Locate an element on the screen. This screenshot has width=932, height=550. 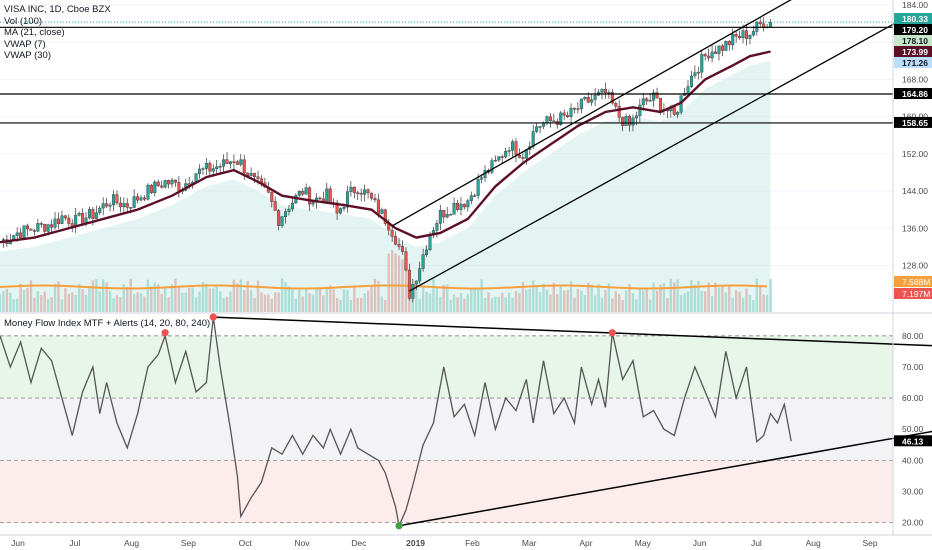
price-label-bg is located at coordinates (913, 122).